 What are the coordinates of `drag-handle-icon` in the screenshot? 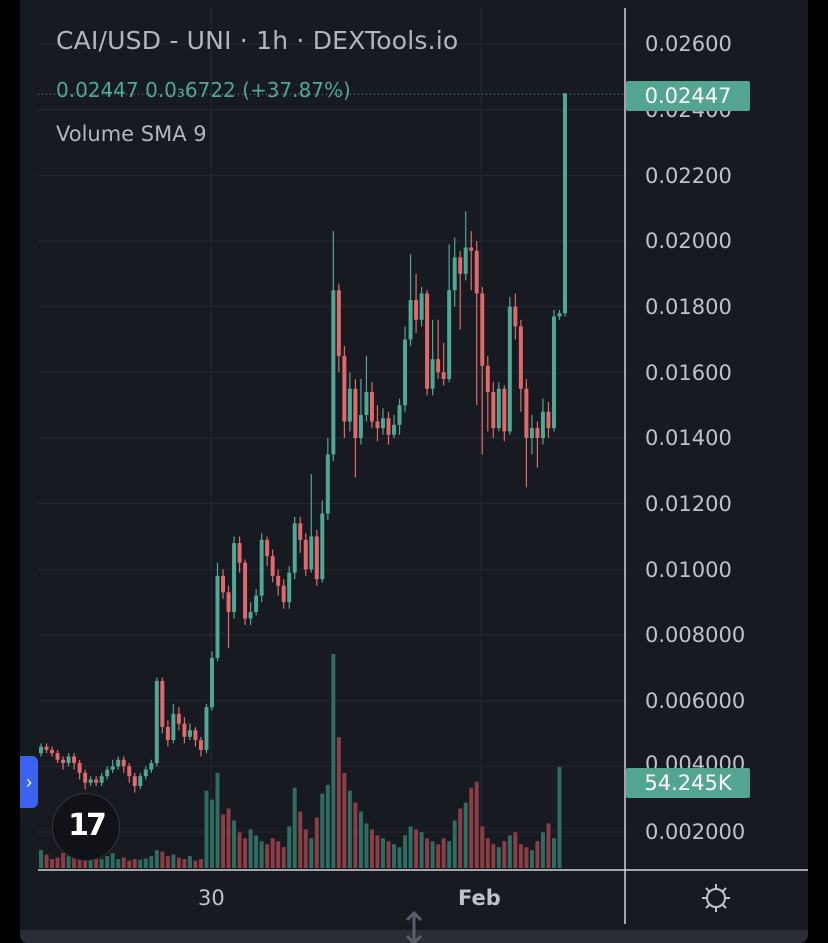 It's located at (414, 926).